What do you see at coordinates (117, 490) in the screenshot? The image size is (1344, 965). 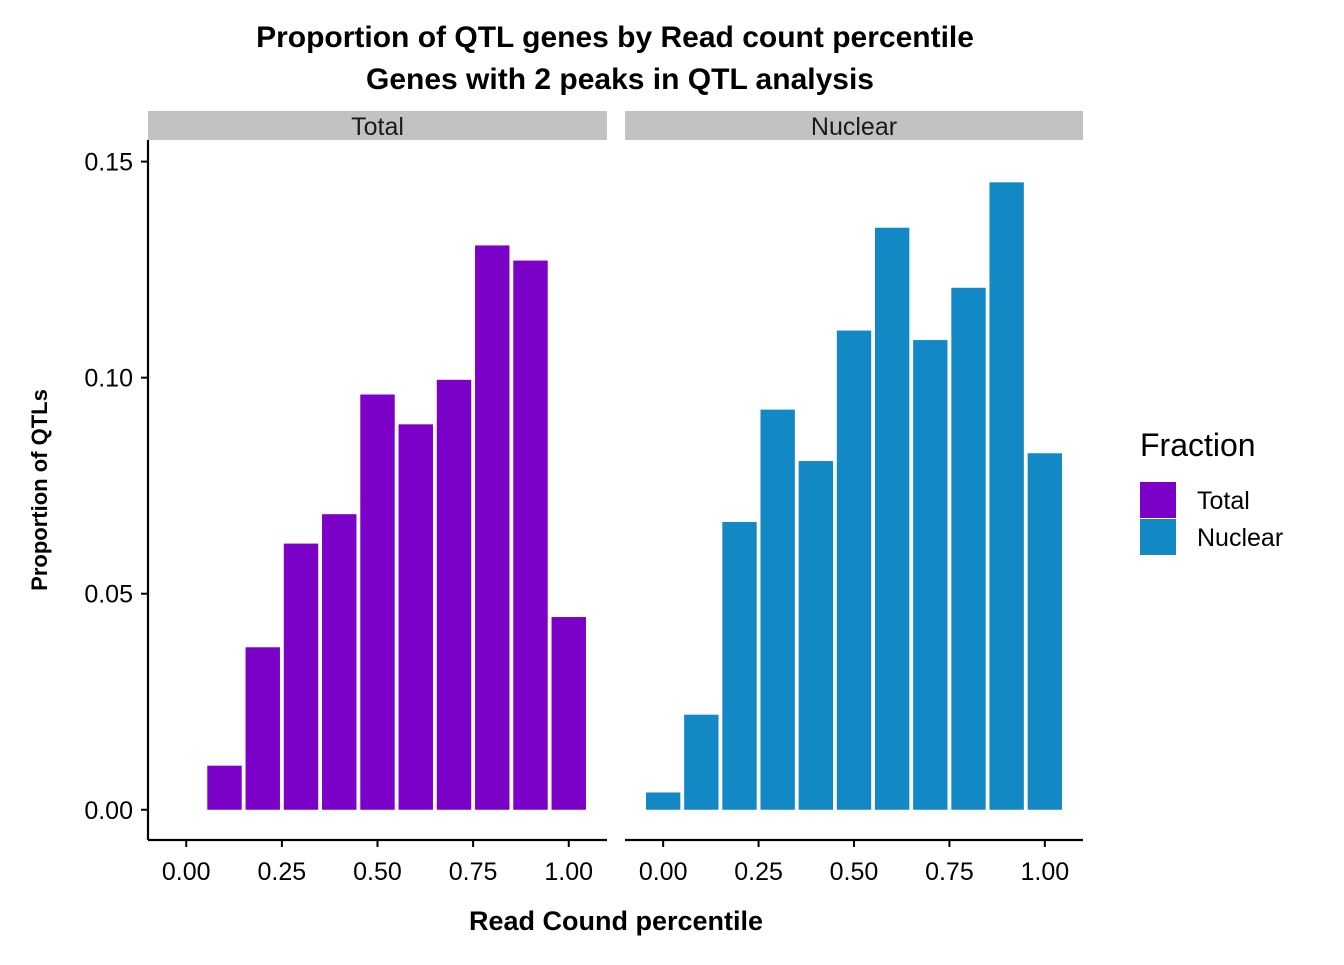 I see `y-axis: 0.00 0.05 0.10 0.15` at bounding box center [117, 490].